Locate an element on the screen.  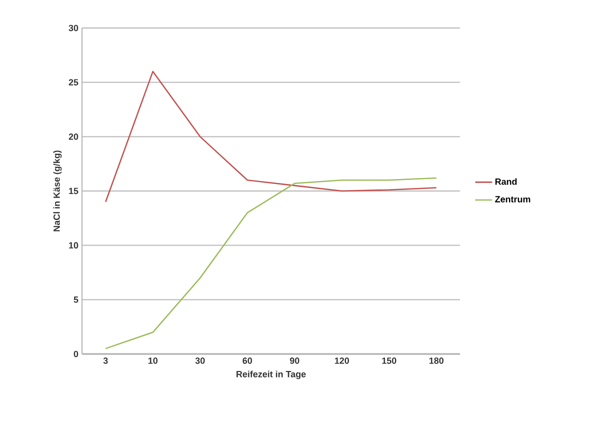
legend-label: Zentrum is located at coordinates (512, 199).